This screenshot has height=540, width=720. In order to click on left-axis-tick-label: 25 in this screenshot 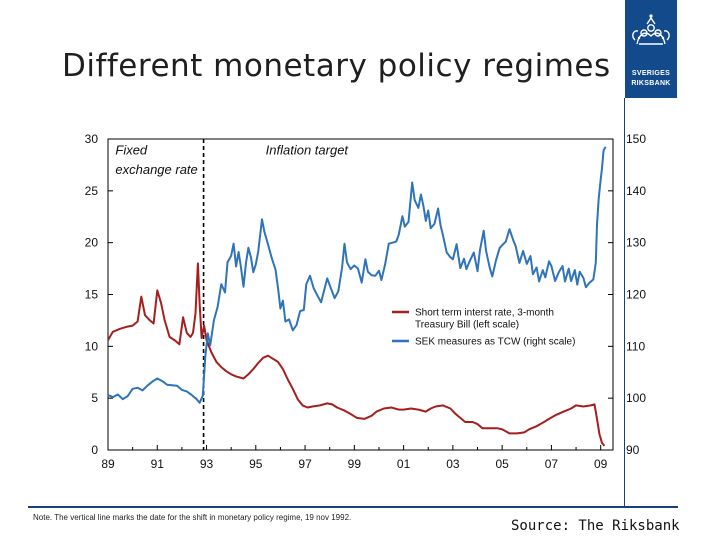, I will do `click(92, 191)`.